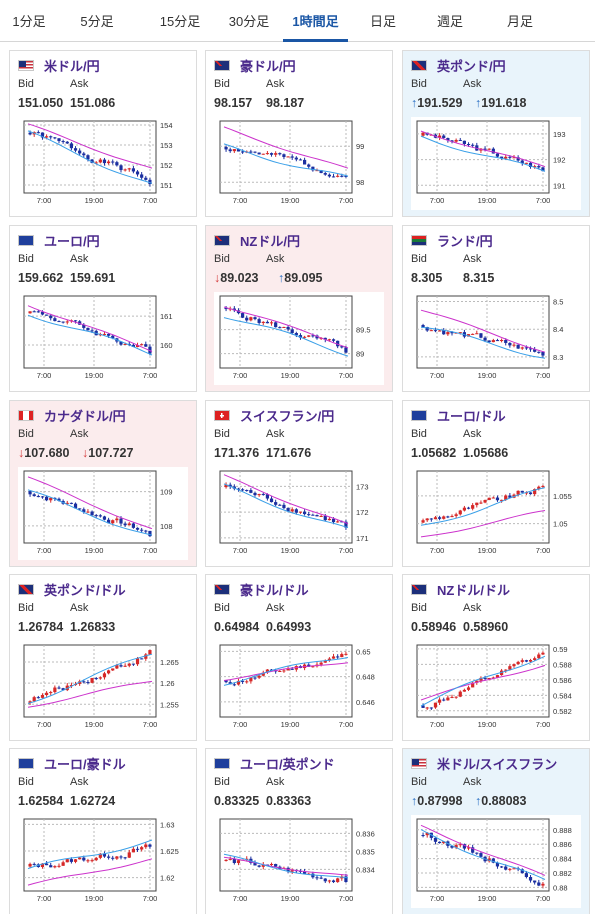 The image size is (595, 914). I want to click on pair-name: 豪ドル/ドル, so click(274, 590).